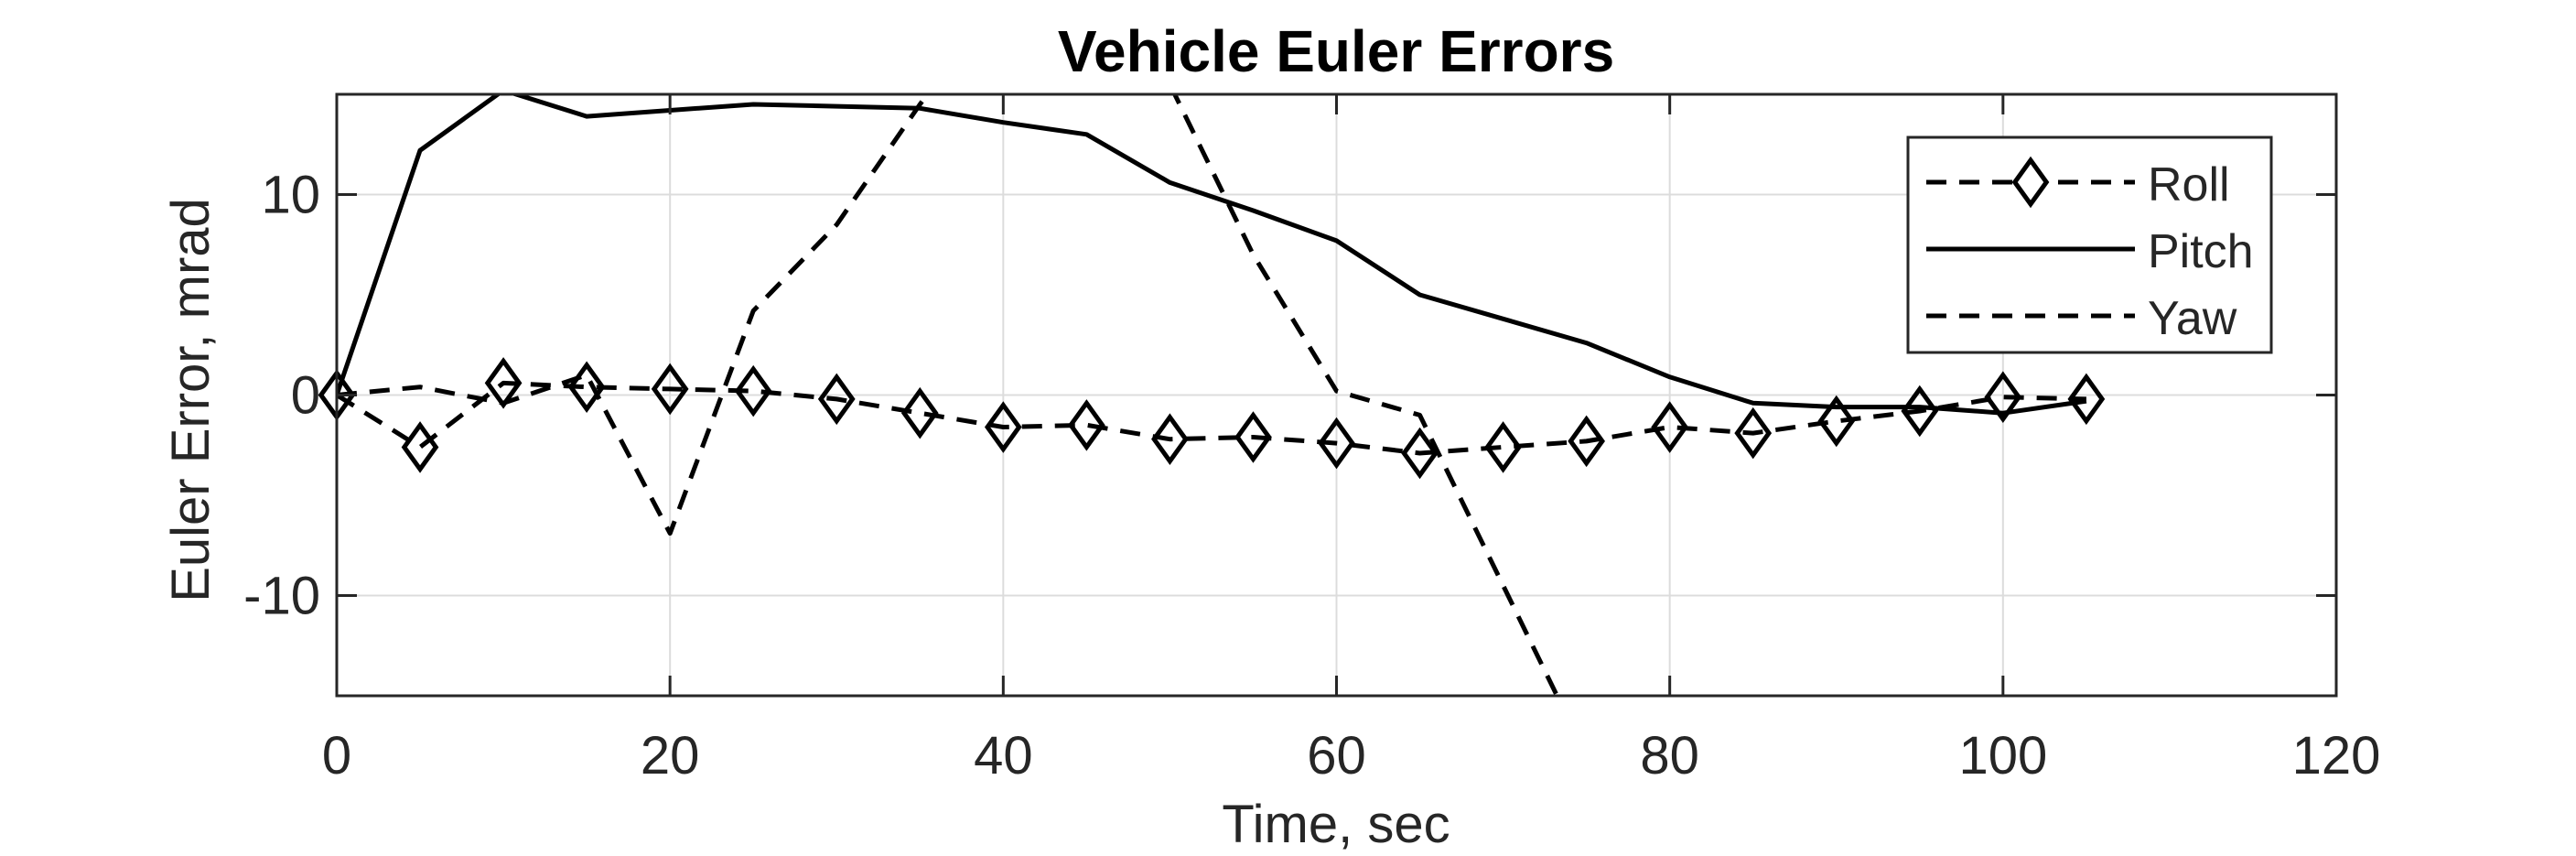 The height and width of the screenshot is (856, 2576). I want to click on y-tick-label: 0, so click(306, 396).